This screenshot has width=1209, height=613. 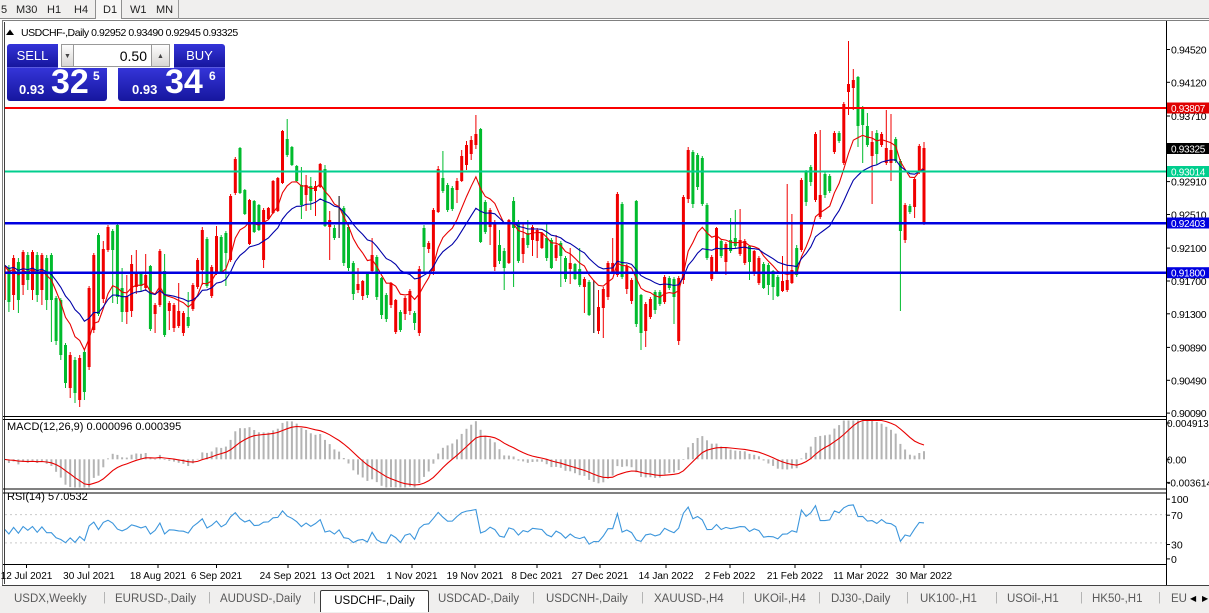 I want to click on svg-text: 0.94120, so click(x=1189, y=83).